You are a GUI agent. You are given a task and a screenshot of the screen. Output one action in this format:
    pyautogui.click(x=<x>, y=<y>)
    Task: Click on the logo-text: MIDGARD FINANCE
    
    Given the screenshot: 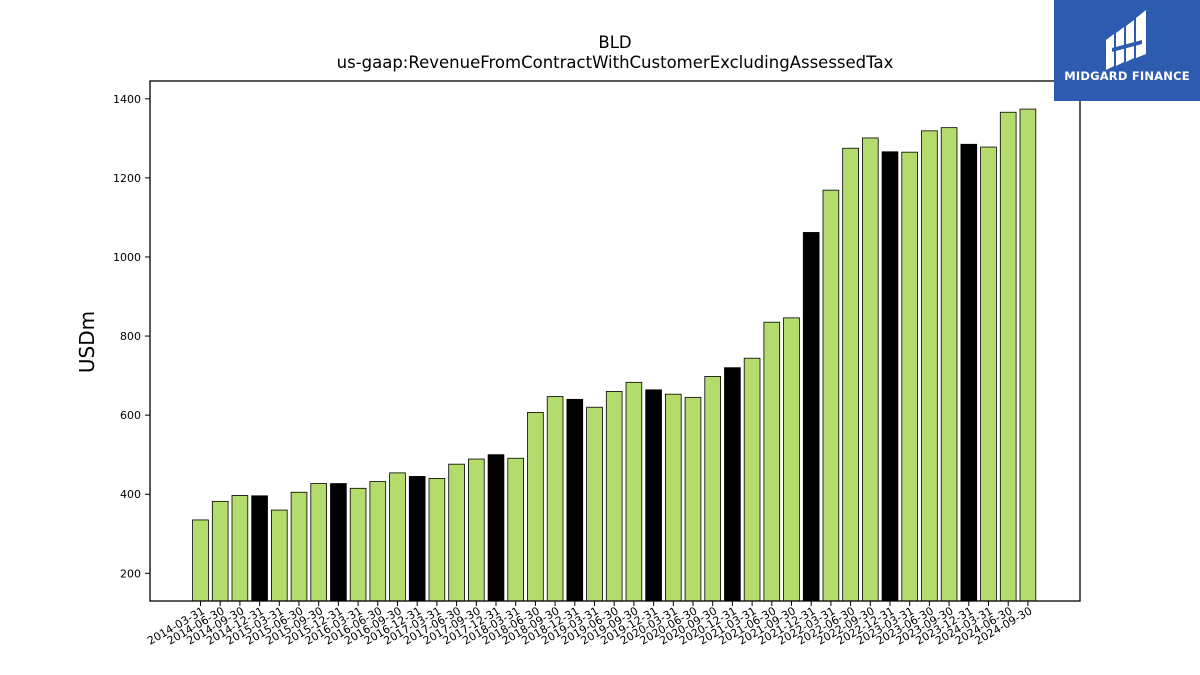 What is the action you would take?
    pyautogui.click(x=1127, y=76)
    